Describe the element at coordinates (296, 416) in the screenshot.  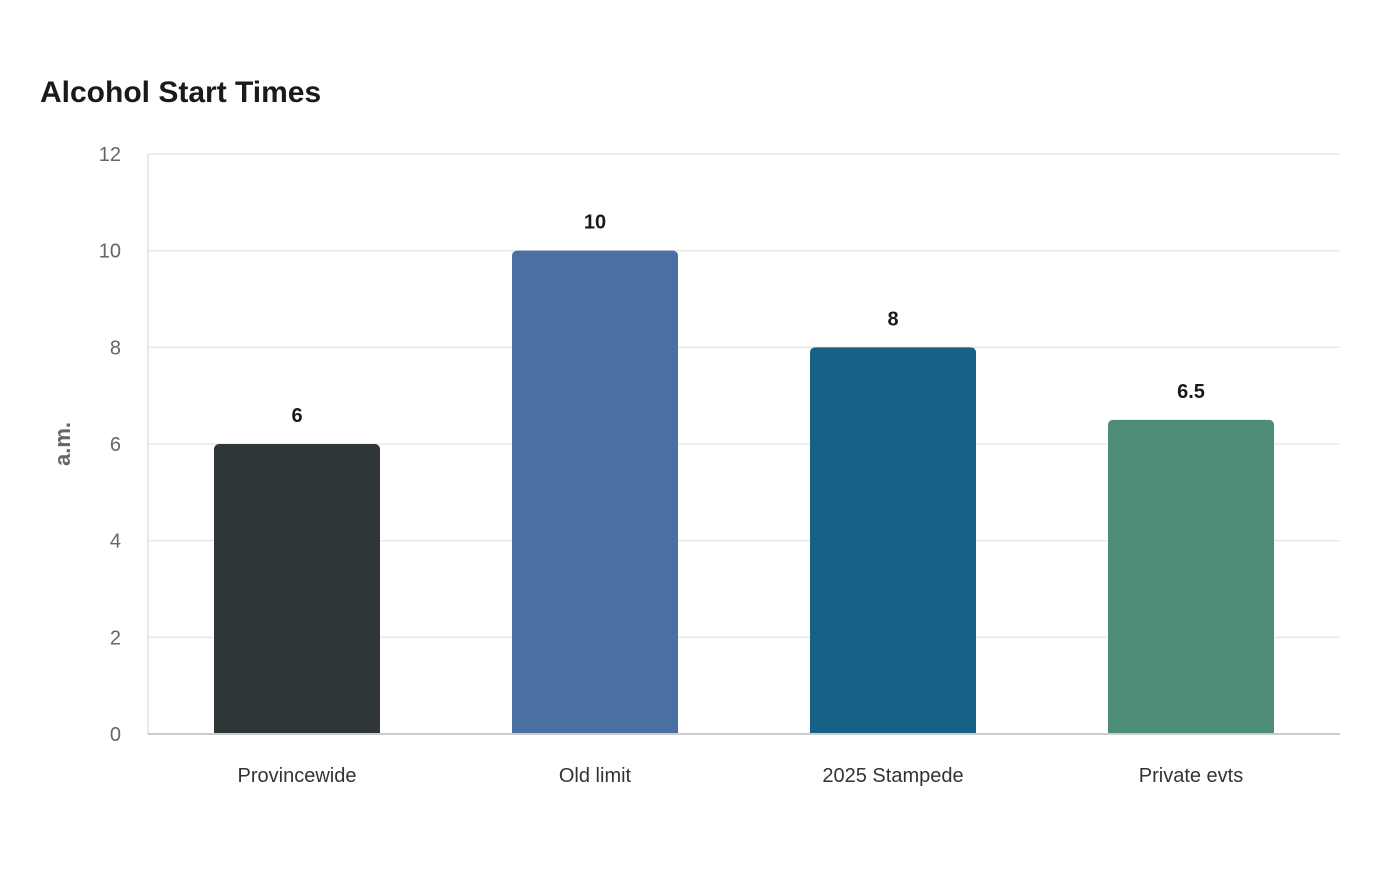
I see `bar-value-label: 6` at that location.